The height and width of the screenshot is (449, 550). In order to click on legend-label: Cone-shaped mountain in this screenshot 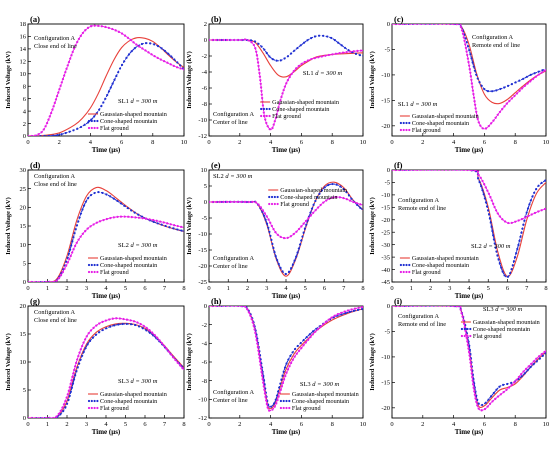, I will do `click(128, 265)`.